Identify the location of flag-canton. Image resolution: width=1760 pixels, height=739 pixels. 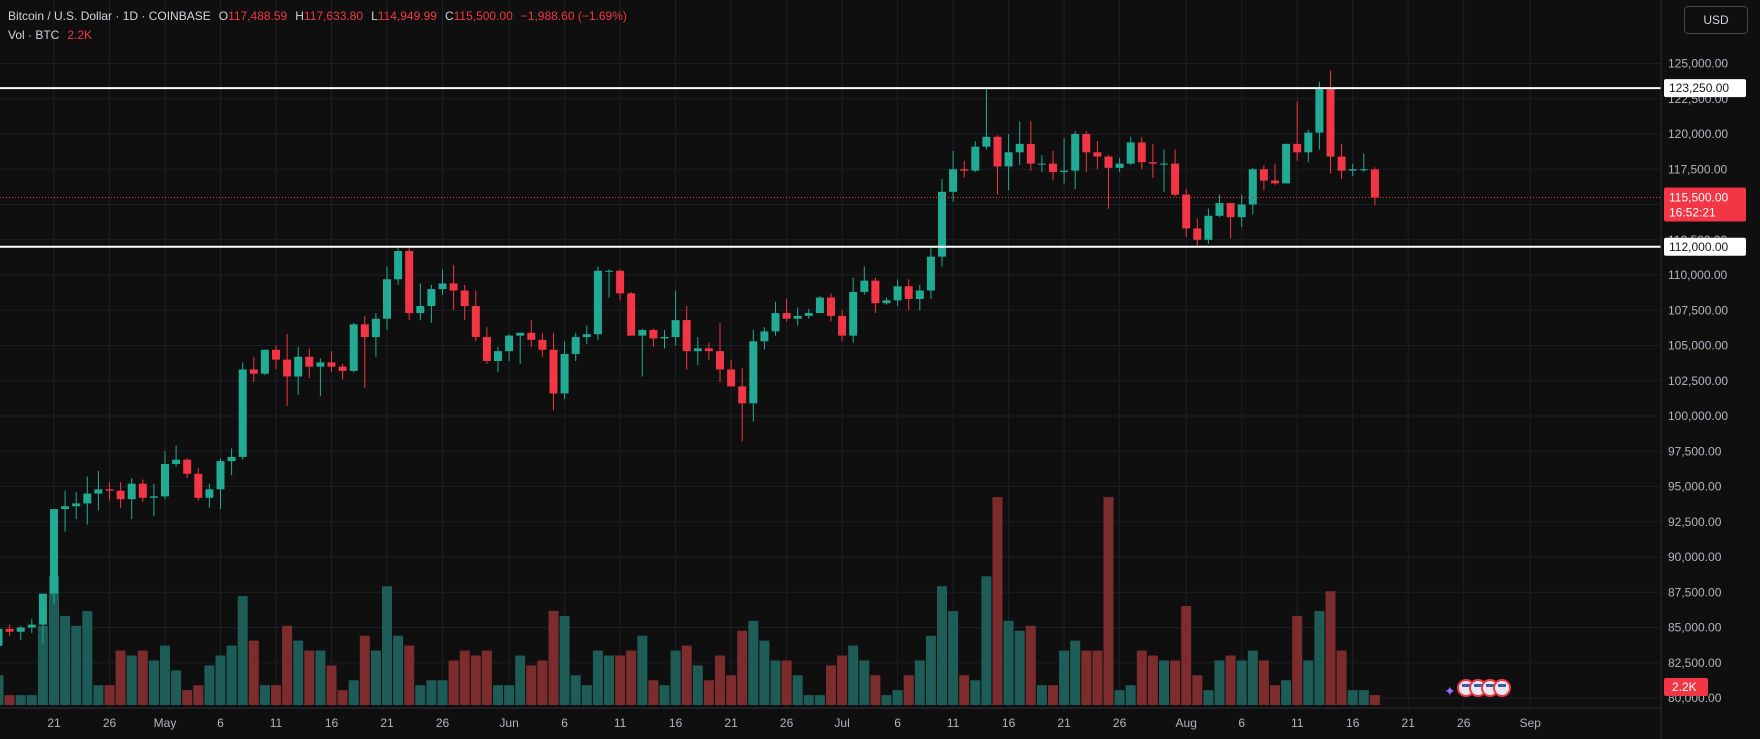
(1466, 685).